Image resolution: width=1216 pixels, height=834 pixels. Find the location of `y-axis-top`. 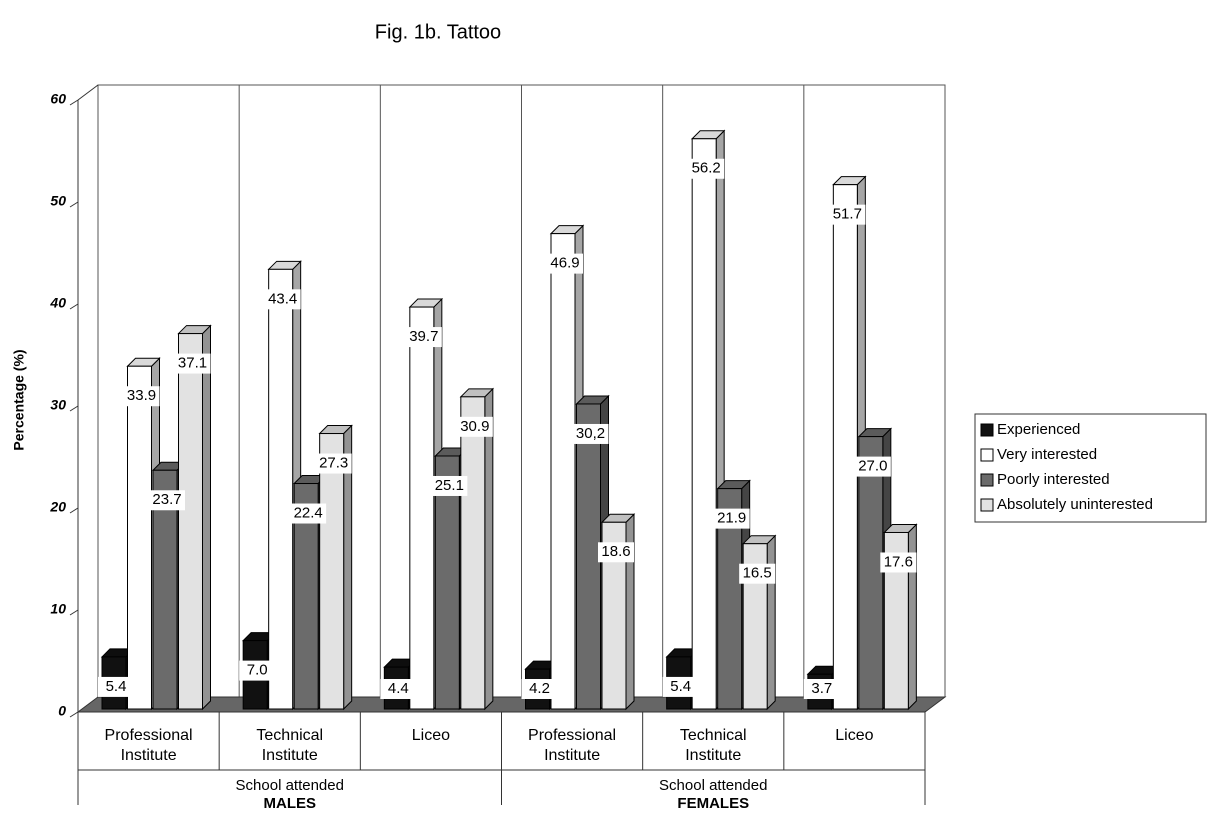

y-axis-top is located at coordinates (88, 92).